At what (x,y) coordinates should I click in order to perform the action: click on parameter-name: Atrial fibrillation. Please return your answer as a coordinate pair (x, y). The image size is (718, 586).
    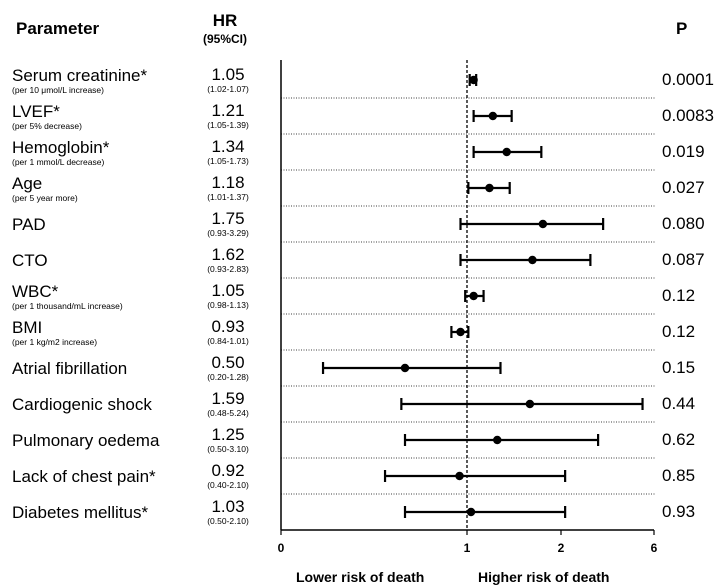
    Looking at the image, I should click on (70, 368).